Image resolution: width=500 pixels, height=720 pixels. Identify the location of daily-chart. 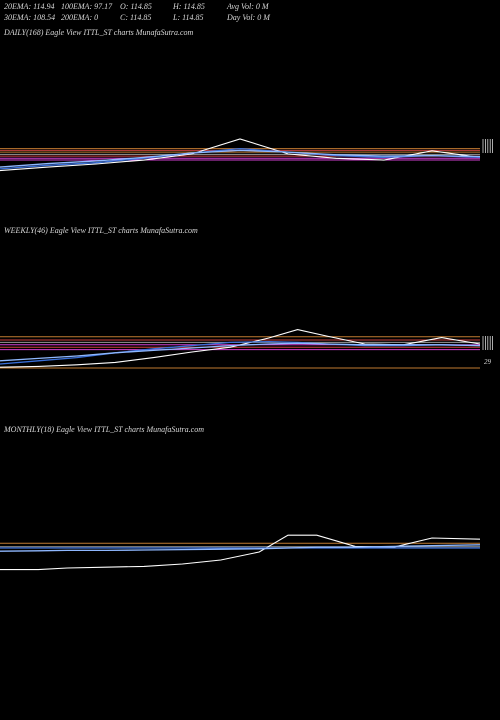
(247, 155).